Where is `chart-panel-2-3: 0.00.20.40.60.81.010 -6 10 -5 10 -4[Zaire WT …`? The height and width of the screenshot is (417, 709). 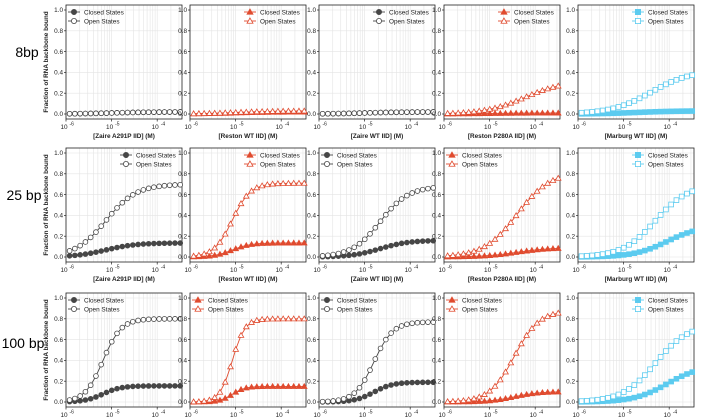 chart-panel-2-3: 0.00.20.40.60.81.010 -6 10 -5 10 -4[Zaire WT … is located at coordinates (372, 215).